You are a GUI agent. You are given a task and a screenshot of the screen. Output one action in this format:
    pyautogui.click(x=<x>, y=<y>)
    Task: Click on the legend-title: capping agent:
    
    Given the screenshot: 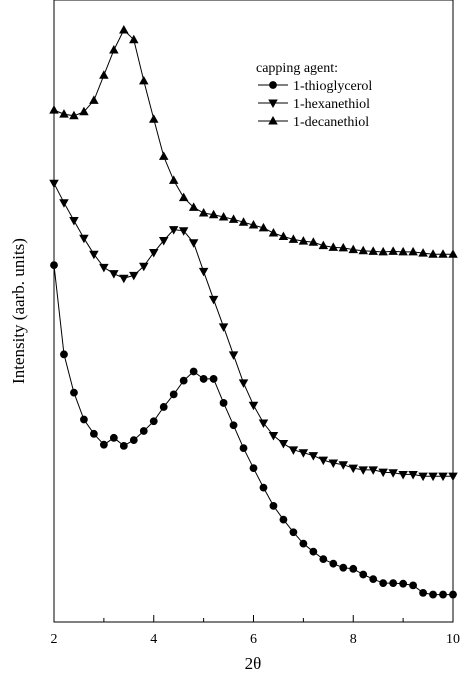 What is the action you would take?
    pyautogui.click(x=297, y=68)
    